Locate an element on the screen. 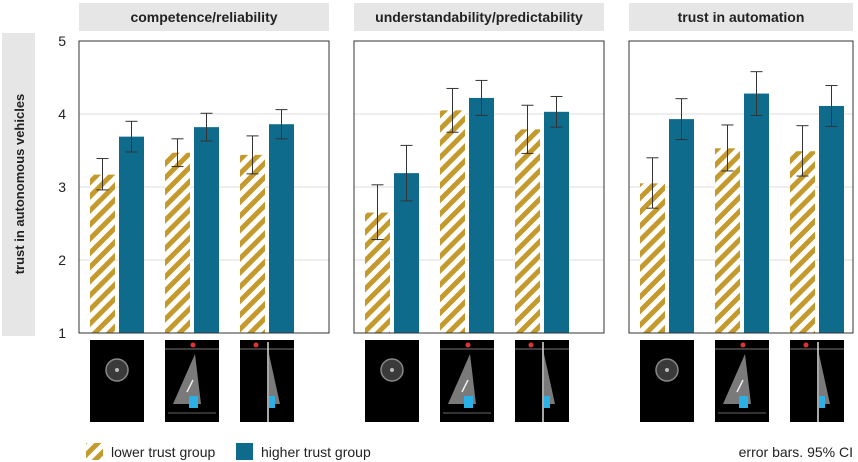 Image resolution: width=858 pixels, height=462 pixels. y-axis-title-strip is located at coordinates (18, 184).